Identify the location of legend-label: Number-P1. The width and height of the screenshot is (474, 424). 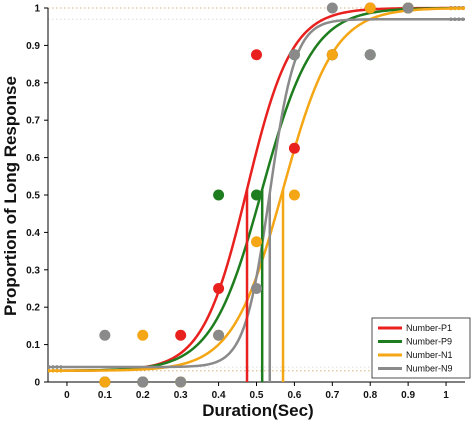
(429, 328).